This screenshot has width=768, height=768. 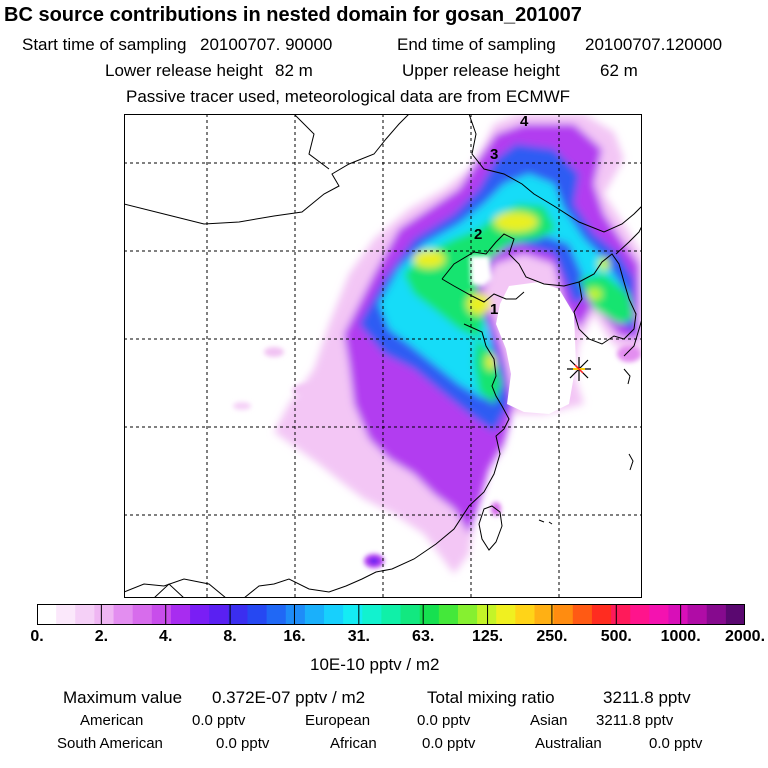 What do you see at coordinates (294, 636) in the screenshot?
I see `colorbar-tick-label: 16.` at bounding box center [294, 636].